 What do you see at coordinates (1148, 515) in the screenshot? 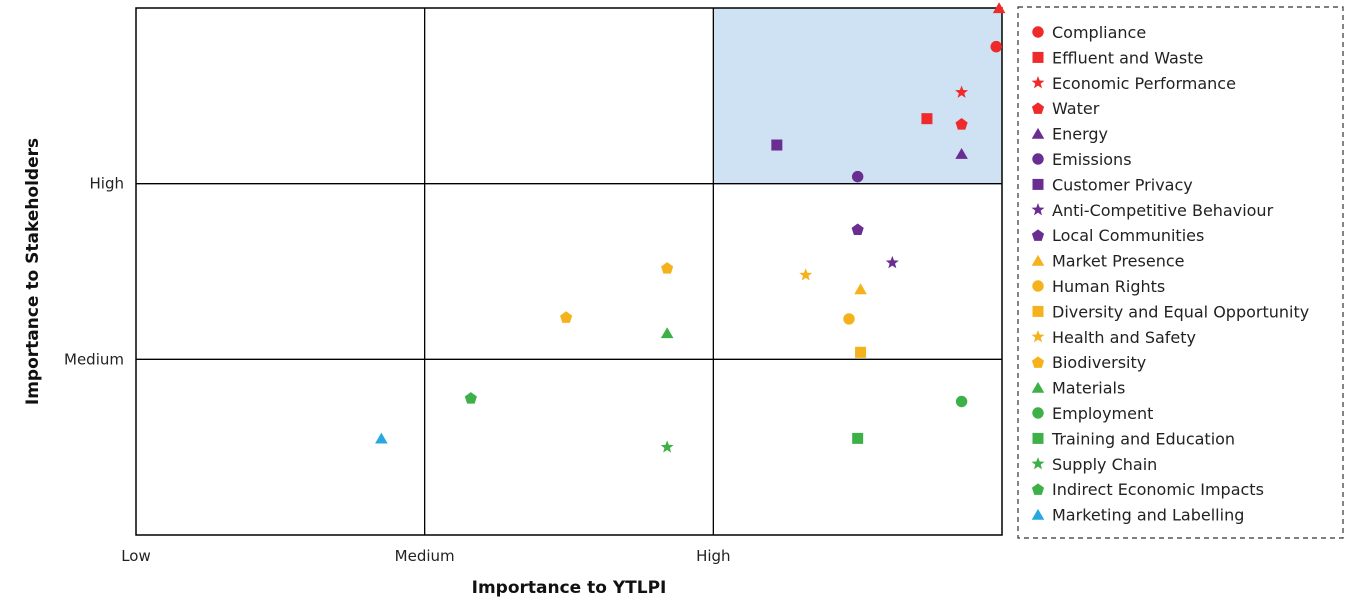
I see `legend-item-label: Marketing and Labelling` at bounding box center [1148, 515].